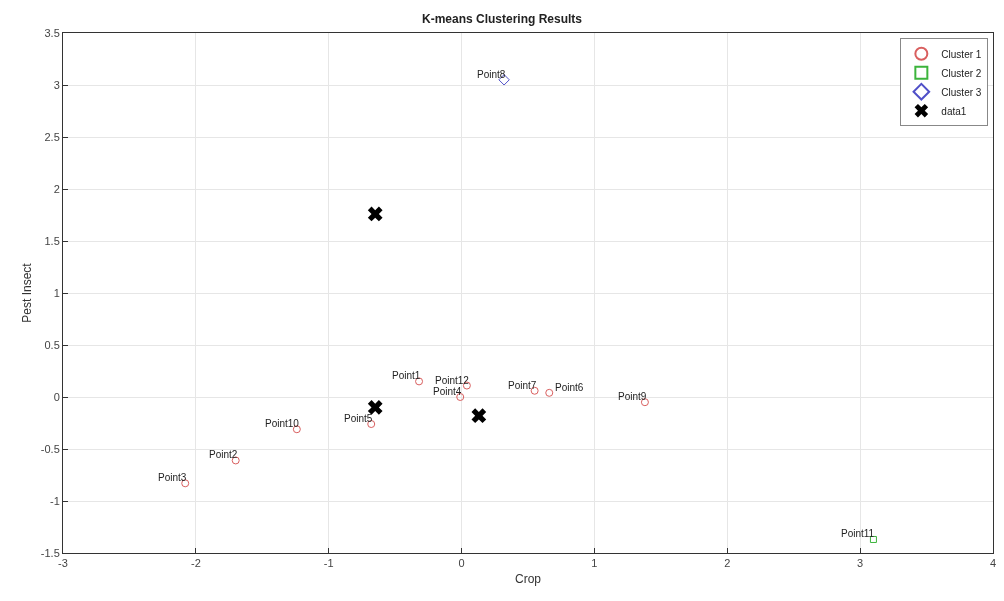  What do you see at coordinates (491, 74) in the screenshot?
I see `annotation: Point8` at bounding box center [491, 74].